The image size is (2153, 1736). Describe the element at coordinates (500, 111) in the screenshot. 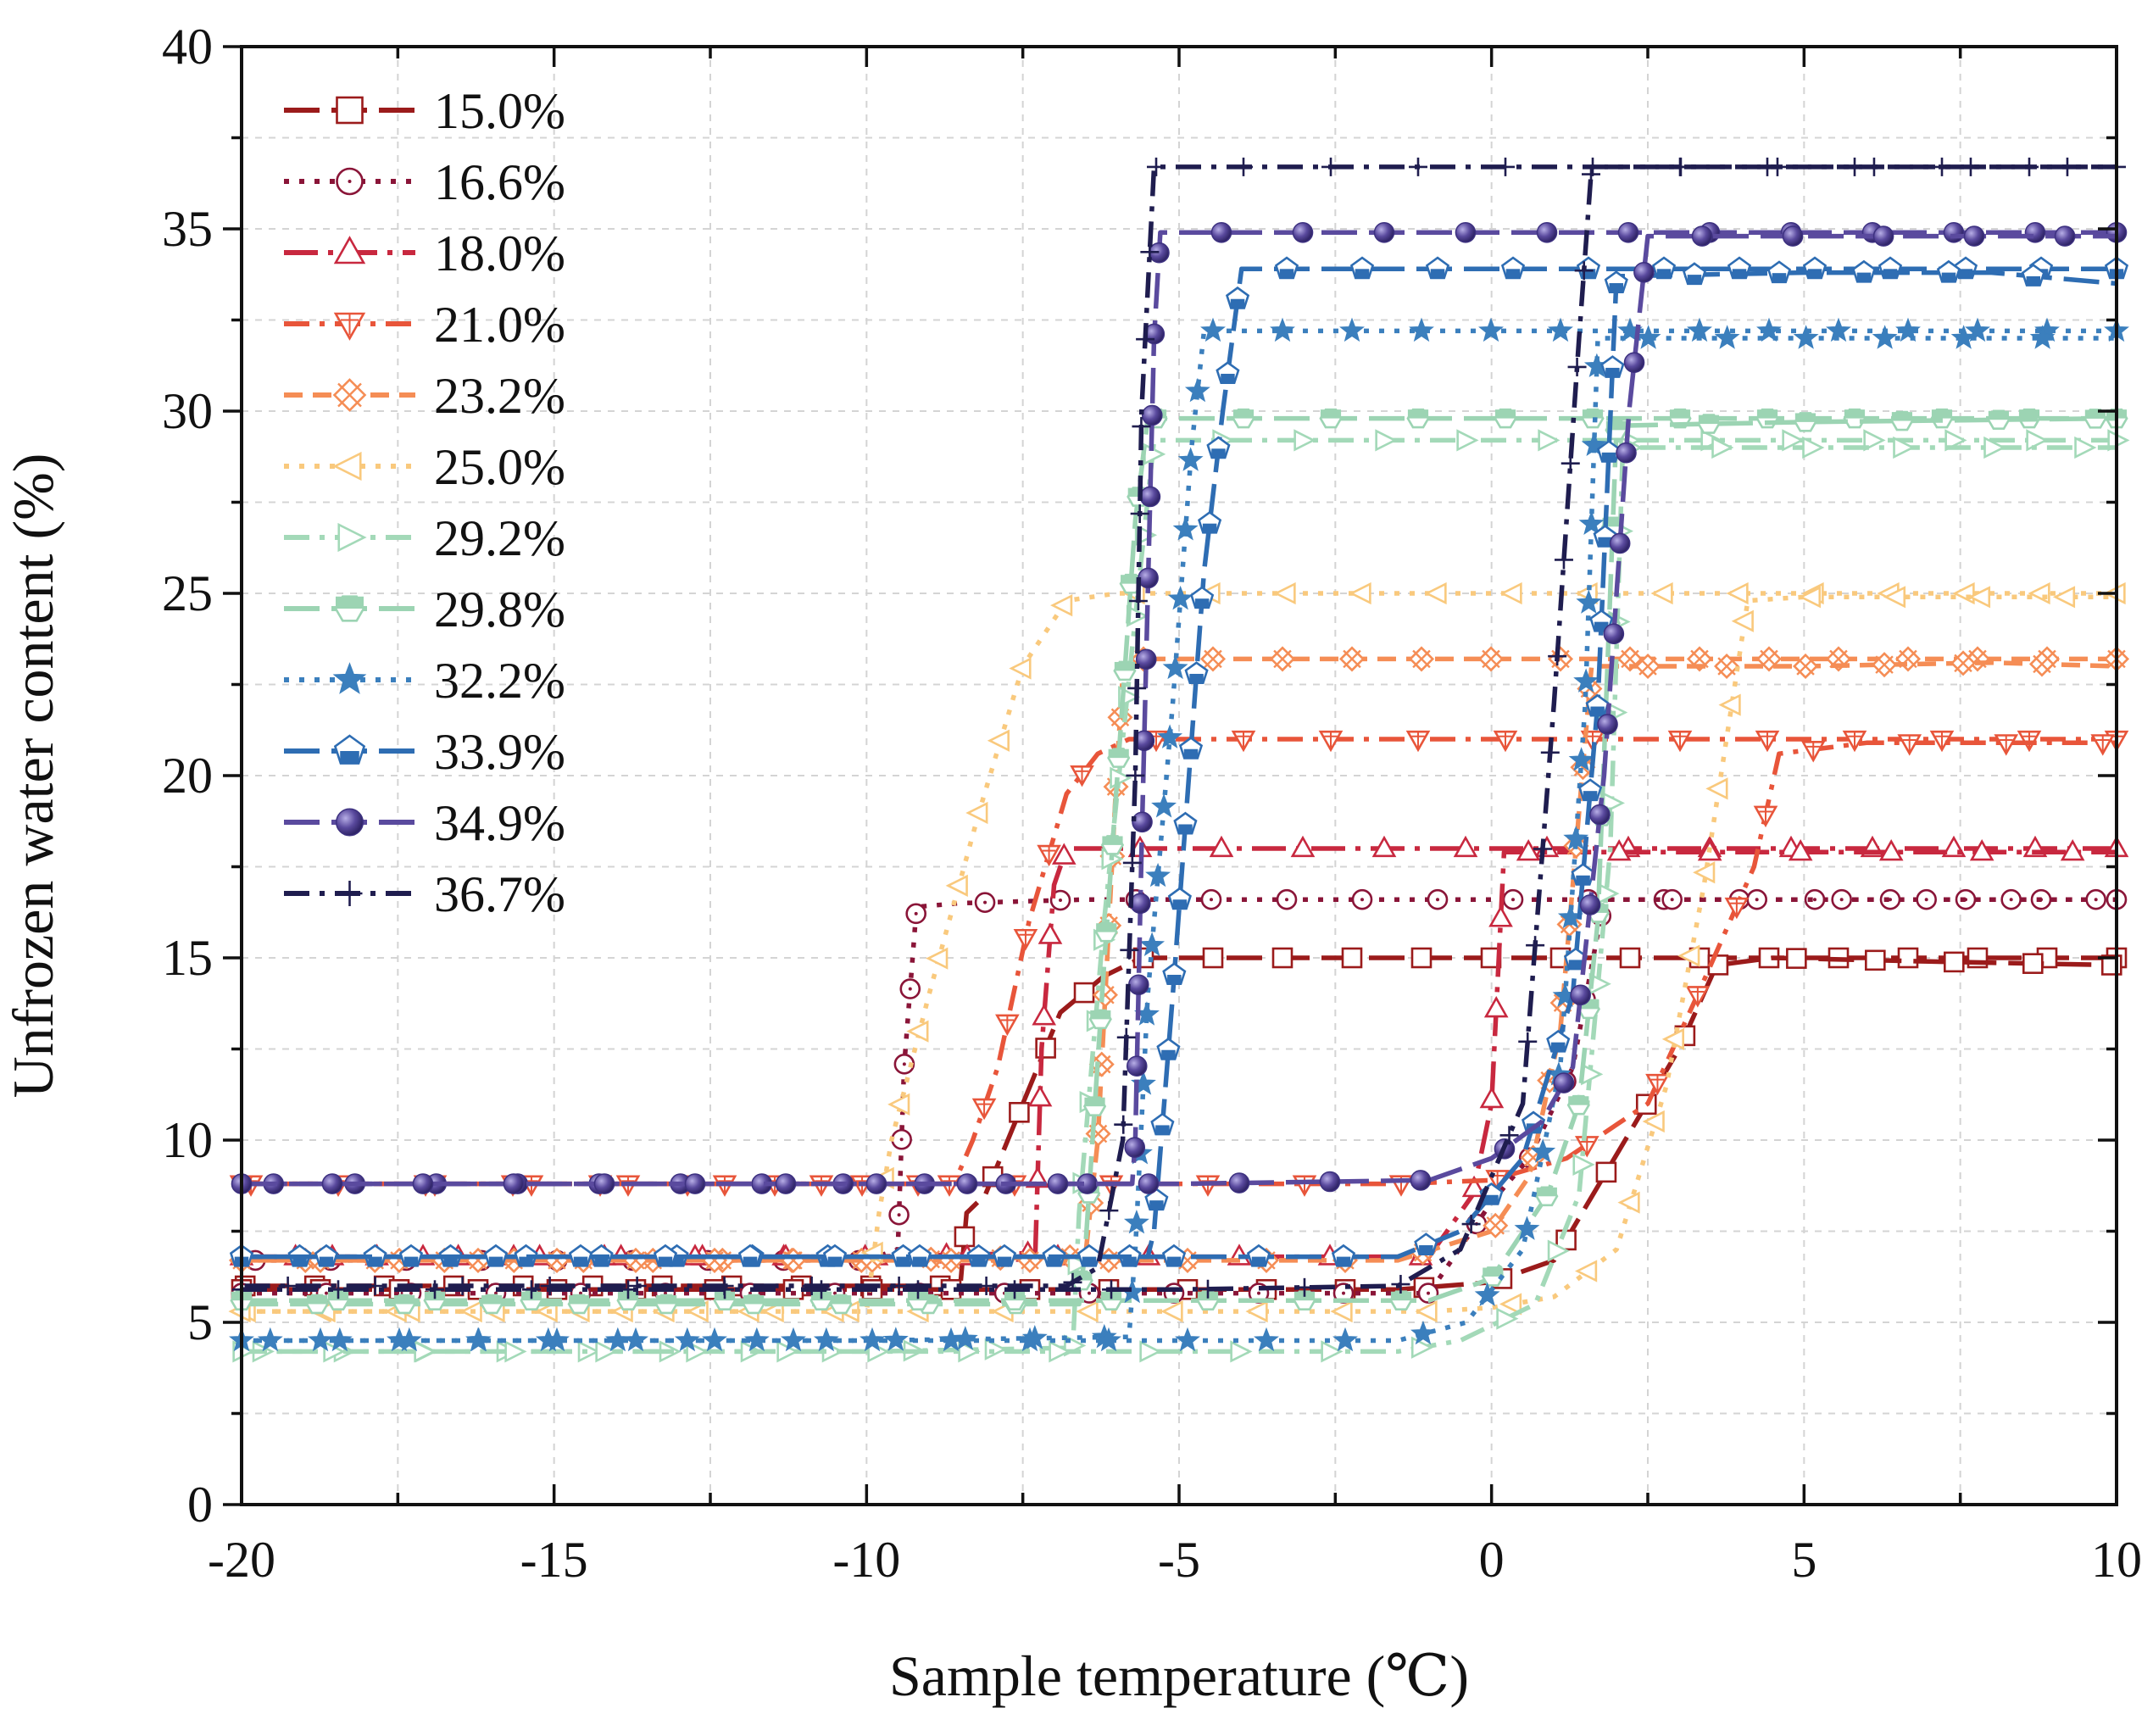

I see `legend-label: 15.0%` at that location.